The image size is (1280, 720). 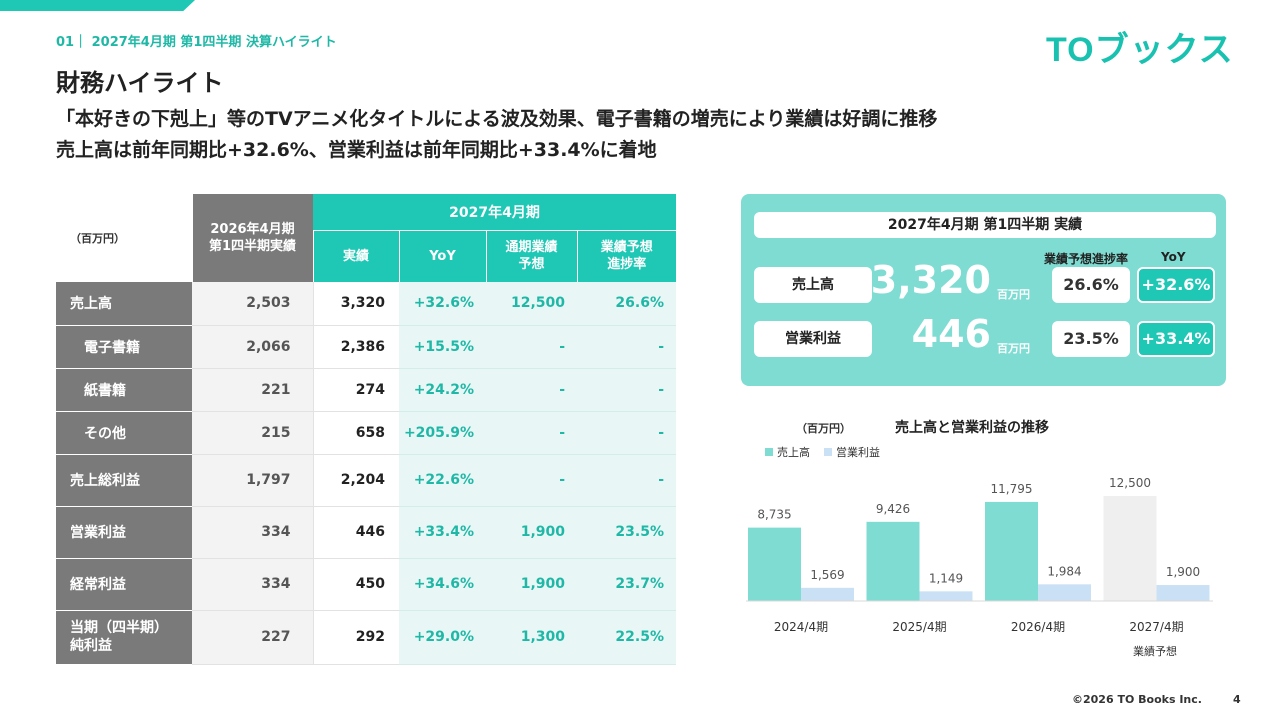 What do you see at coordinates (355, 584) in the screenshot?
I see `actual-value: 450` at bounding box center [355, 584].